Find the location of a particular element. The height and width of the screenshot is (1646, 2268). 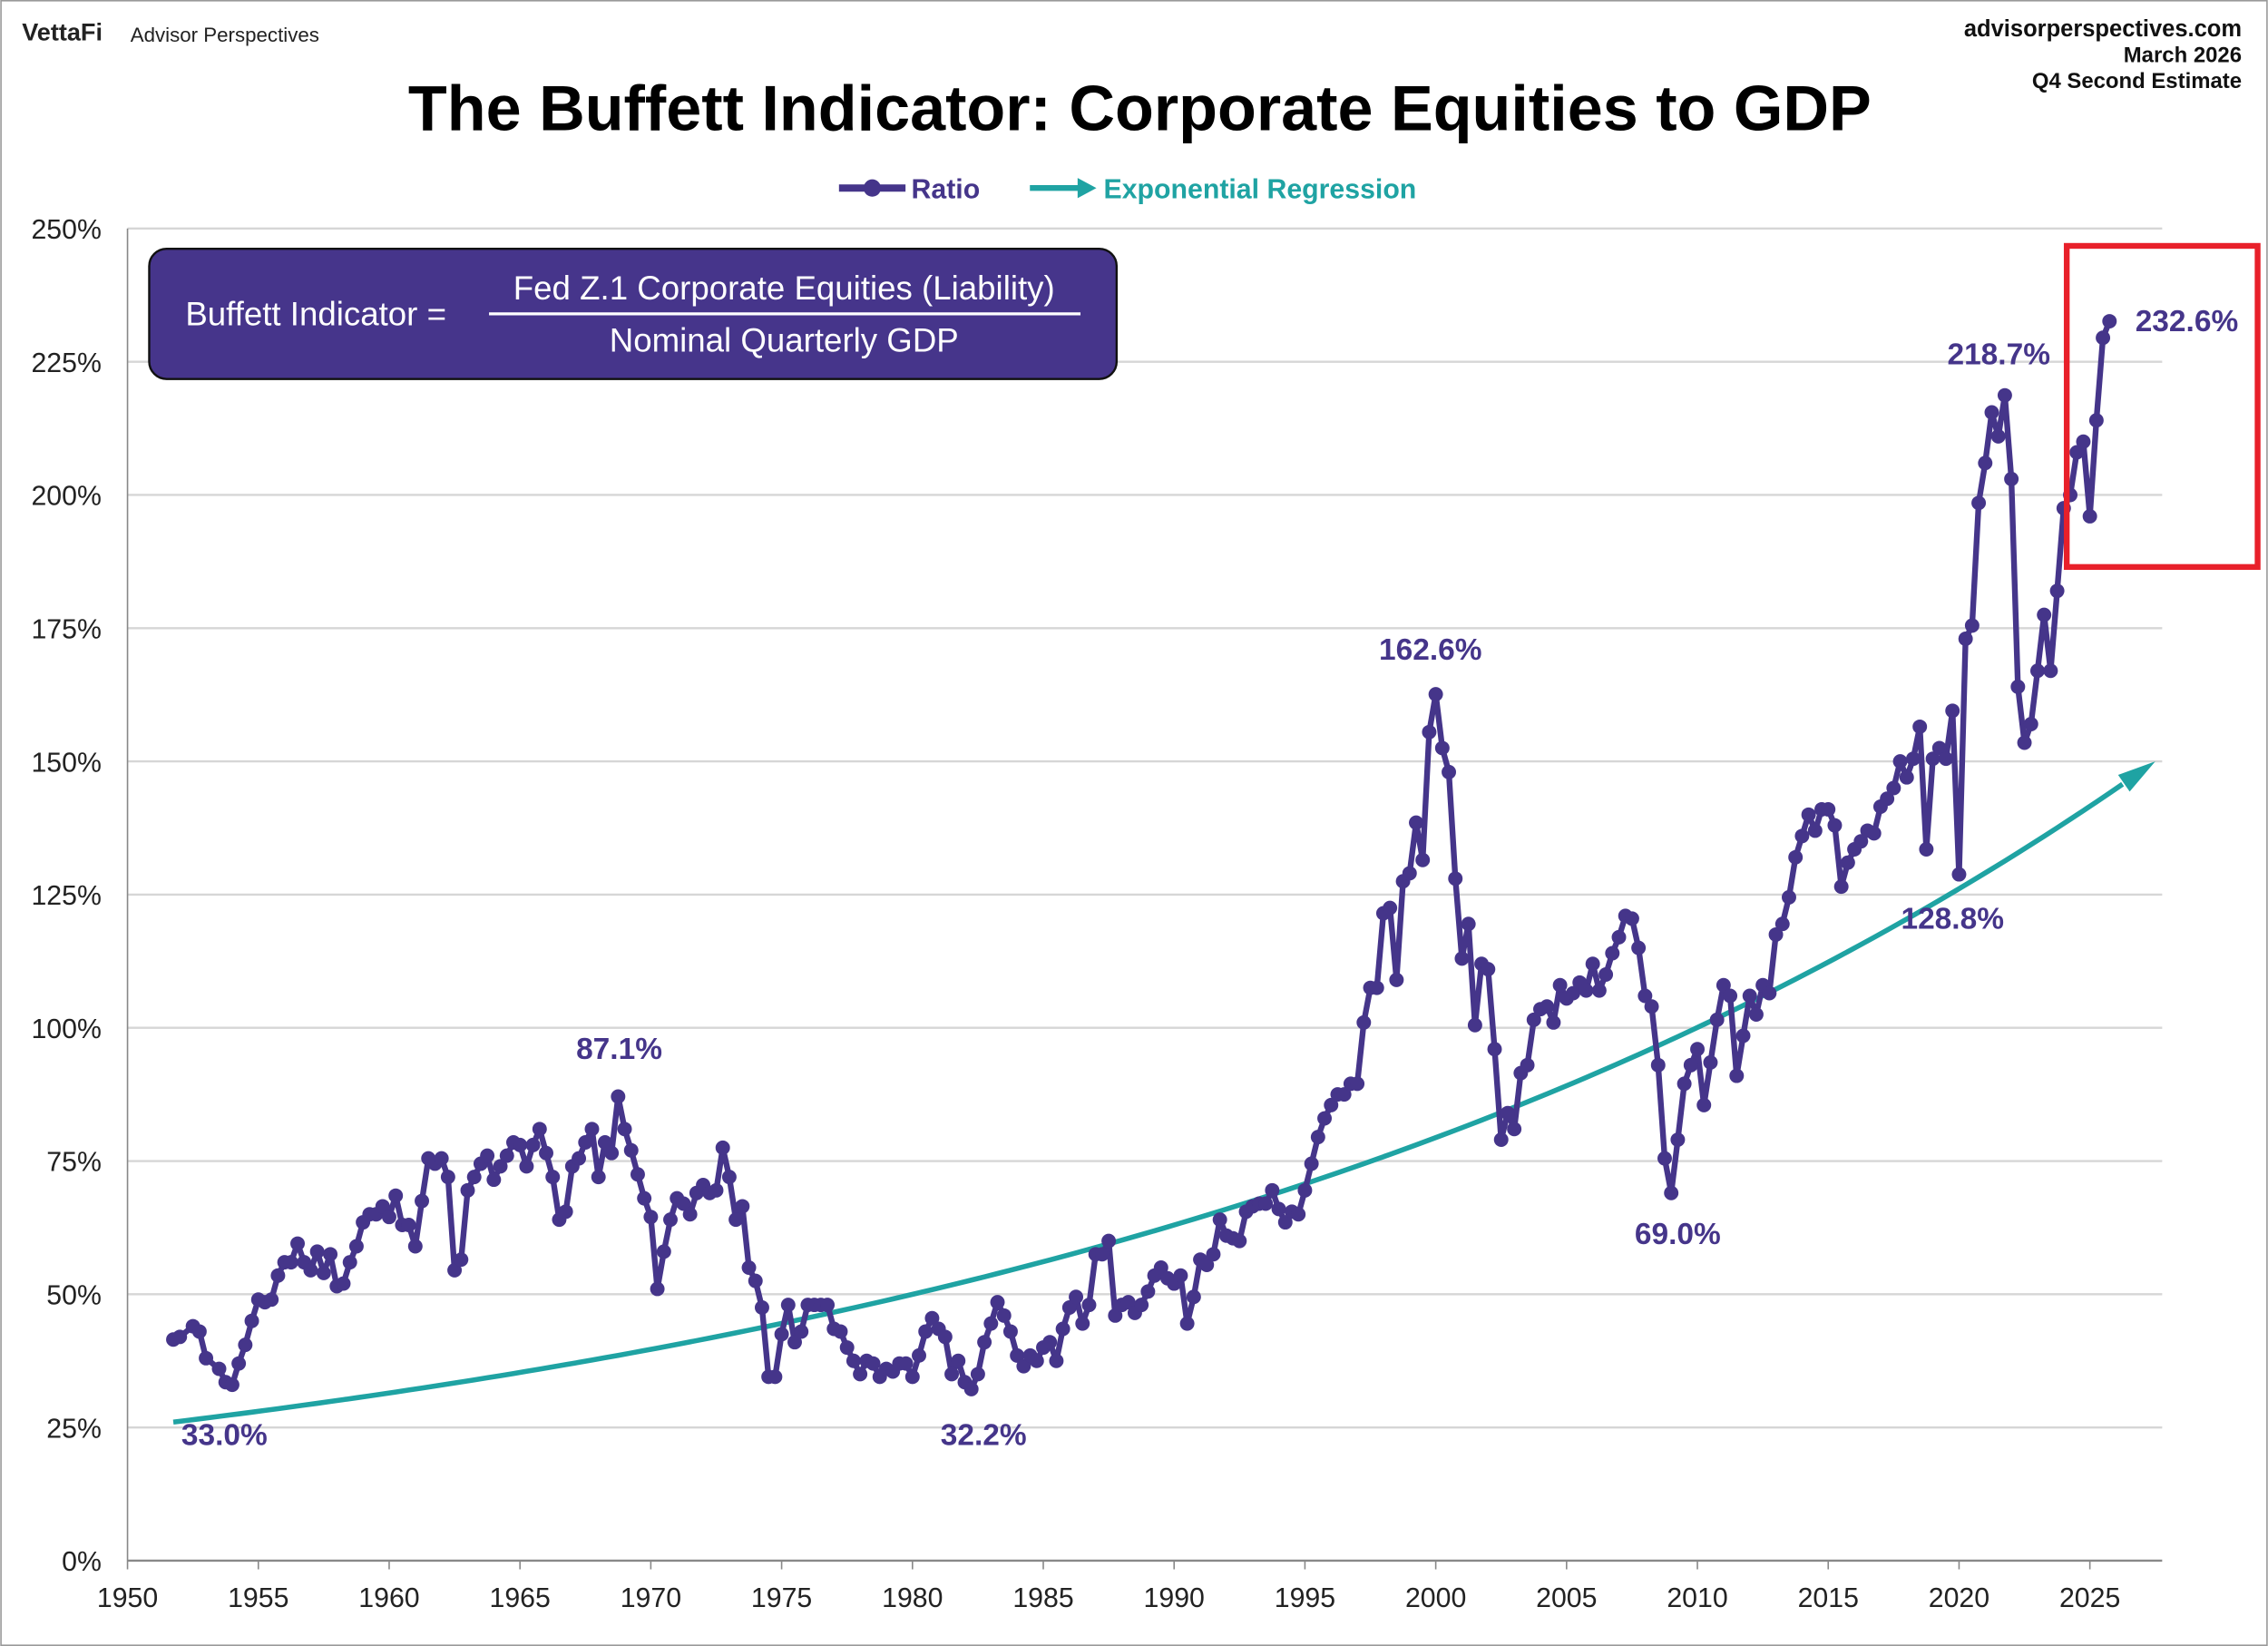

x-tick-label: 1950 is located at coordinates (128, 1598).